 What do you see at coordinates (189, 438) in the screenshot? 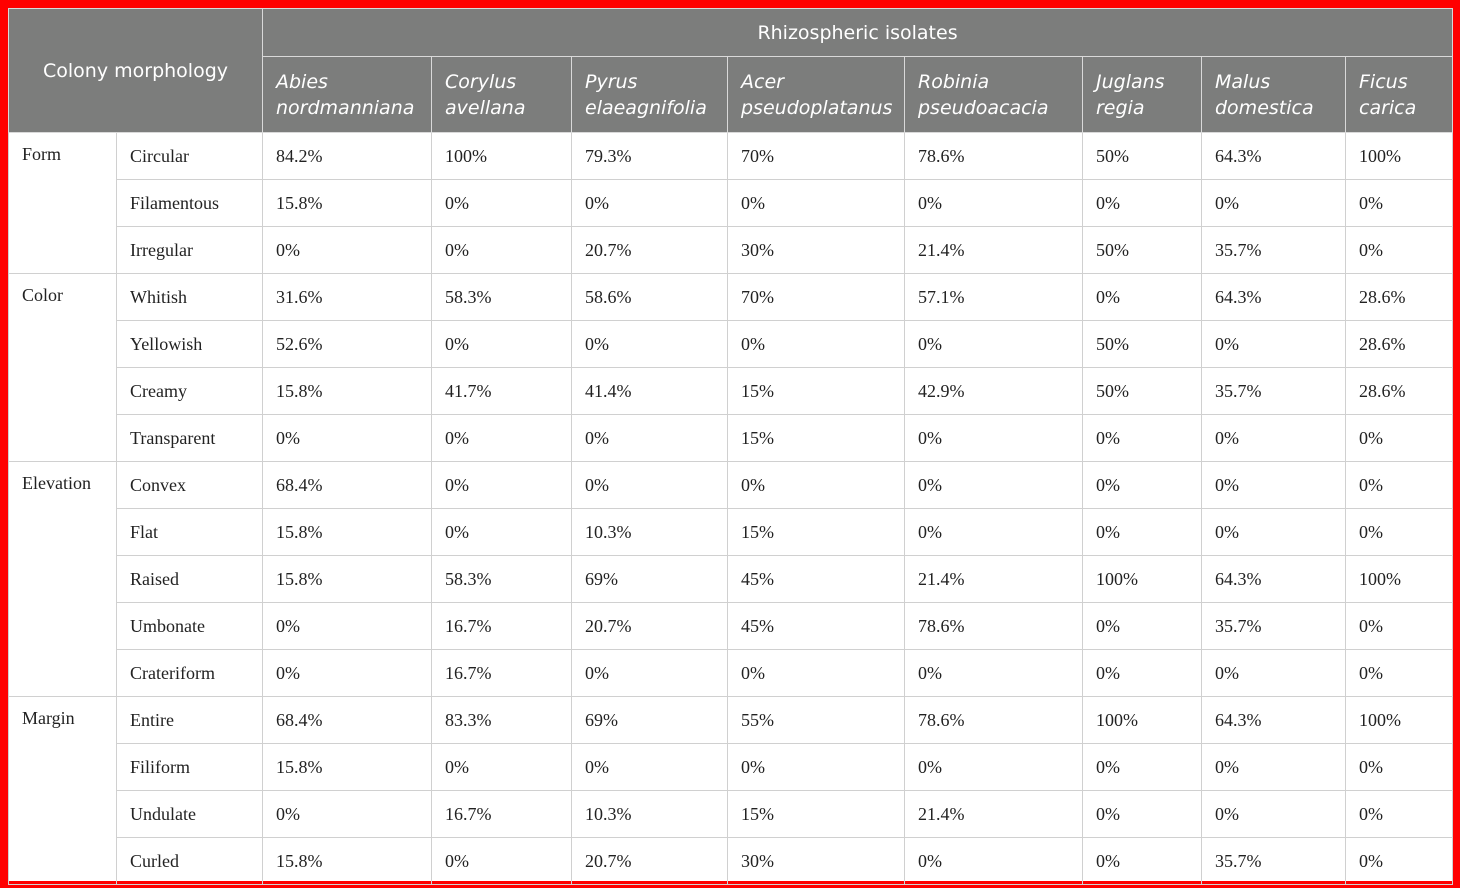
I see `trait-label: Transparent` at bounding box center [189, 438].